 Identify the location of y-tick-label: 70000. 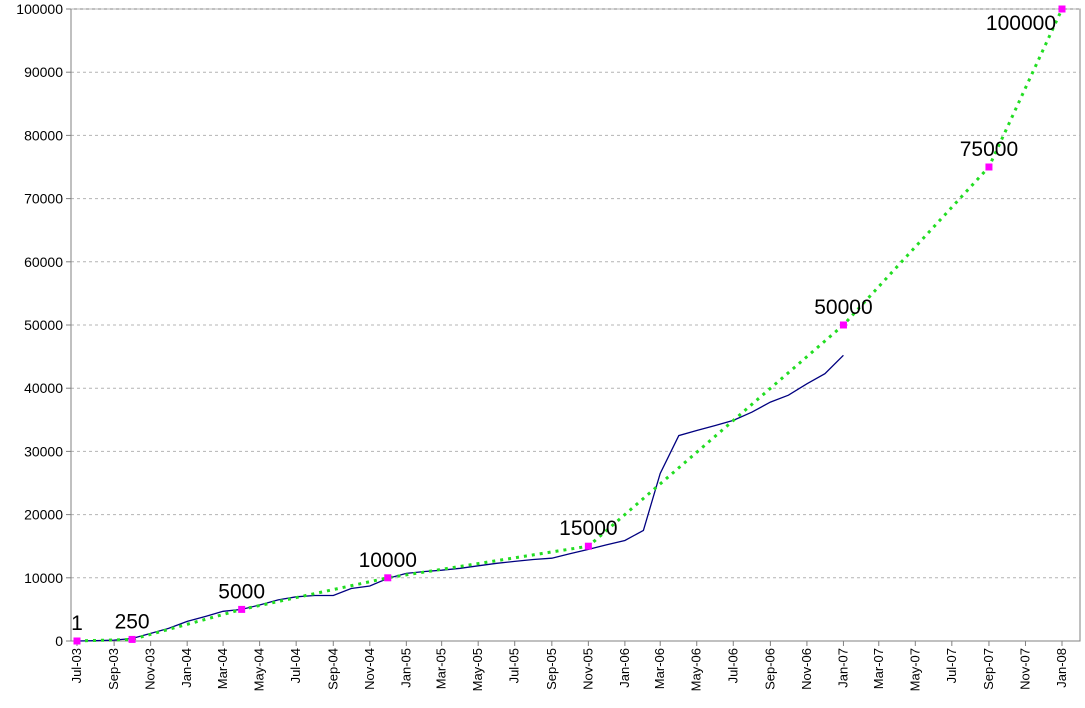
(43, 199).